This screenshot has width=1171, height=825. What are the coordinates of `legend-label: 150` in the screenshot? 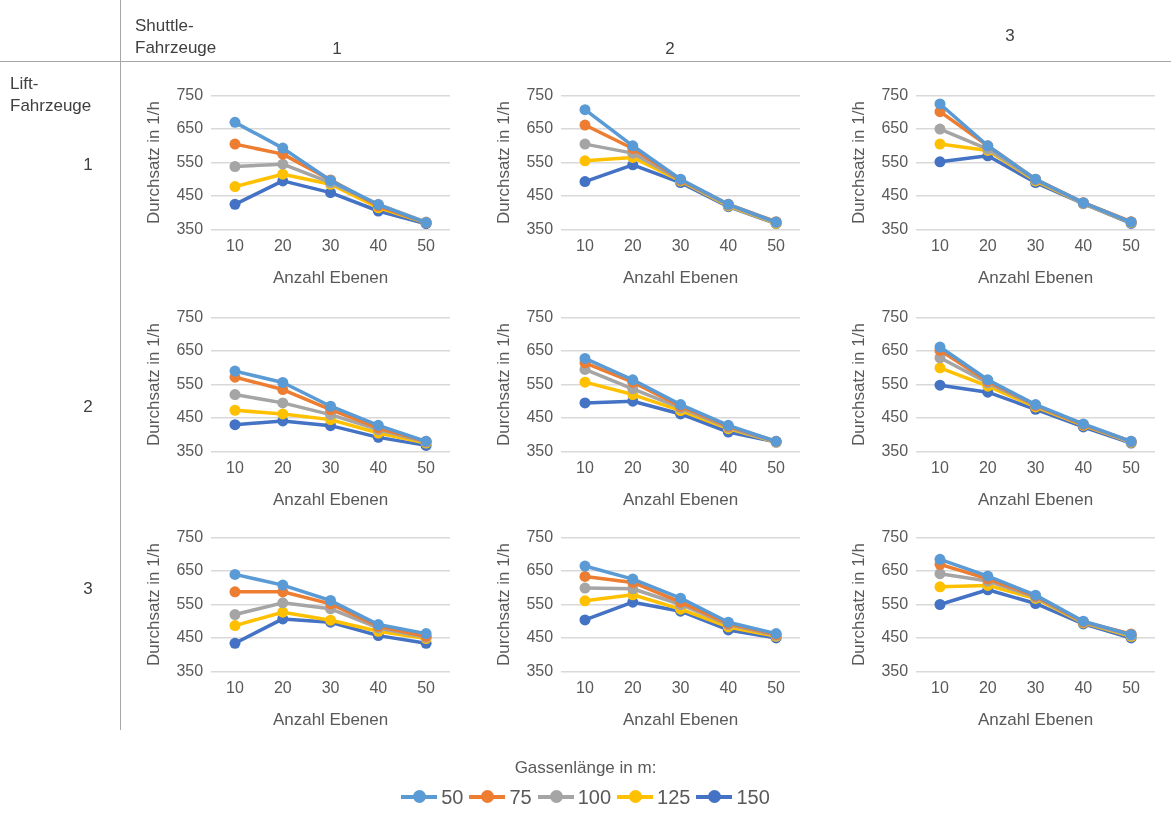 It's located at (753, 797).